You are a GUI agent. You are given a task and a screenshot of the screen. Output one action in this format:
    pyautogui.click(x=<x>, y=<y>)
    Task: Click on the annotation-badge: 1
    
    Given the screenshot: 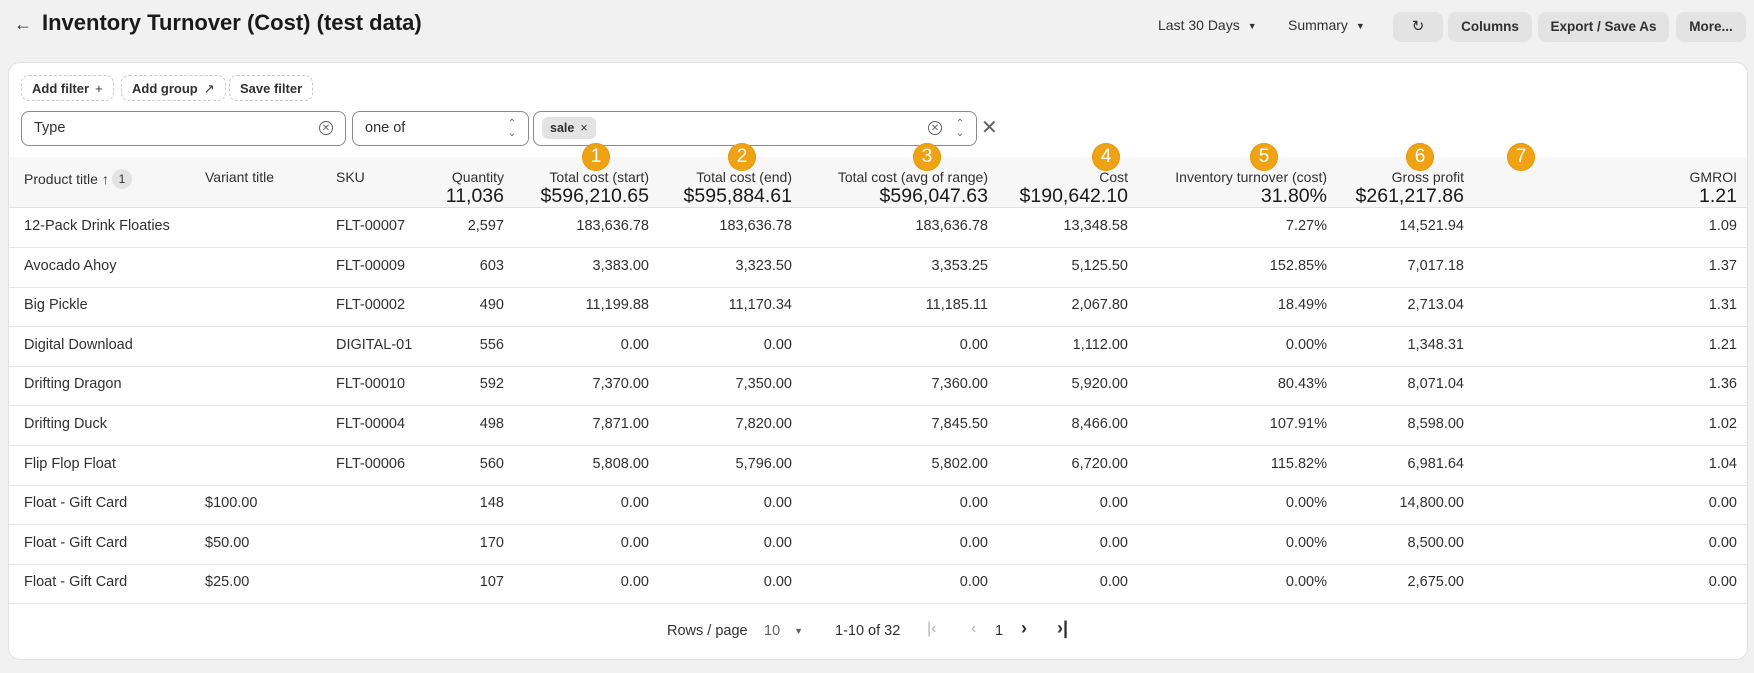 What is the action you would take?
    pyautogui.click(x=596, y=157)
    